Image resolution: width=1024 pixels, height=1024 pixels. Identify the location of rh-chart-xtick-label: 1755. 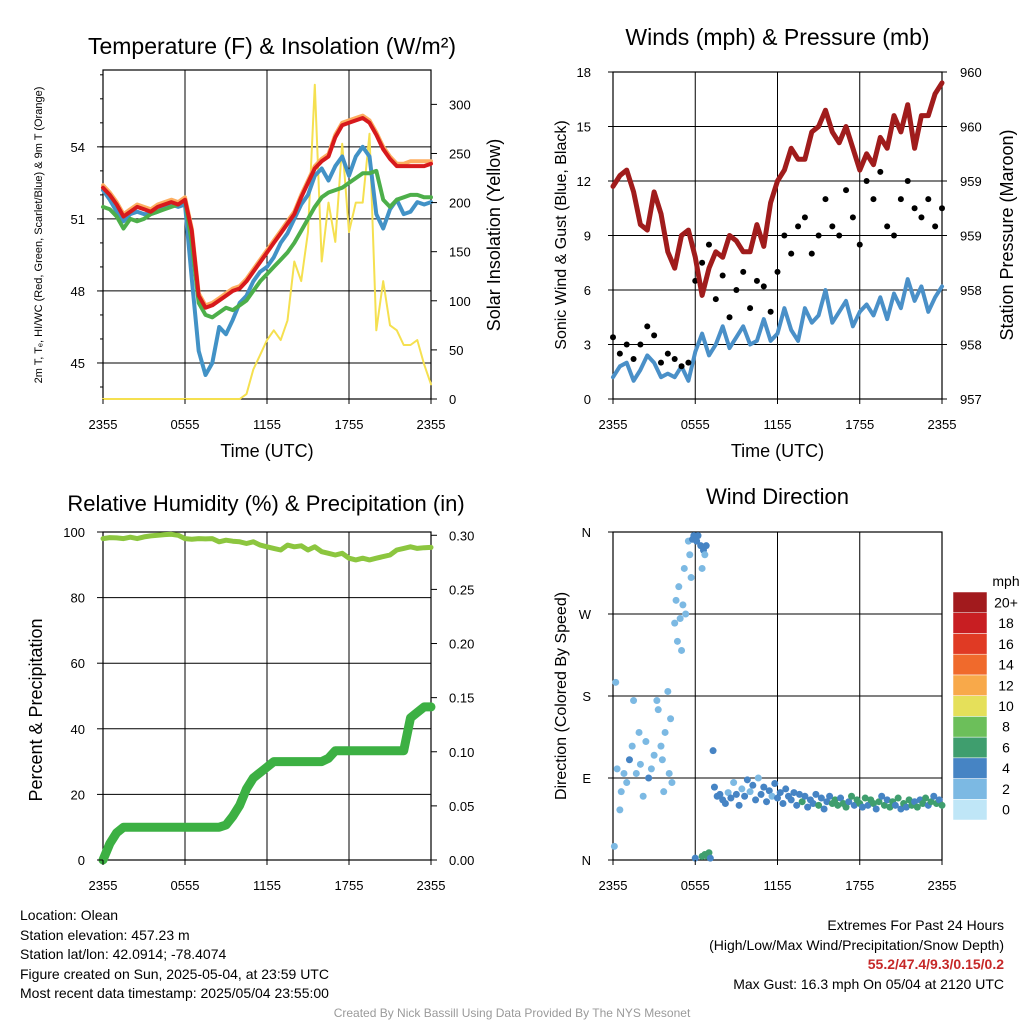
(349, 885).